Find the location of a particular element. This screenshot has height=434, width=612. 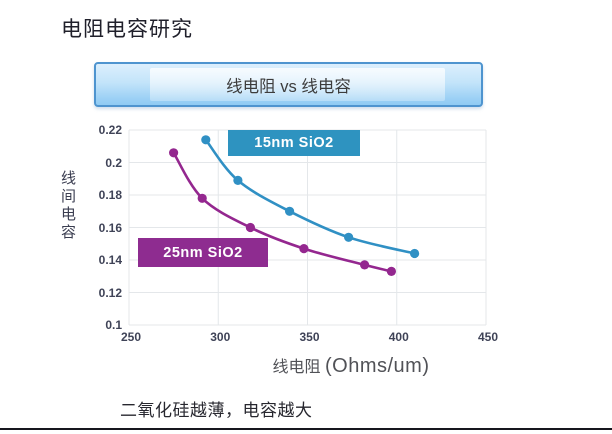

x-axis-title-unit: (Ohms/um) is located at coordinates (377, 366).